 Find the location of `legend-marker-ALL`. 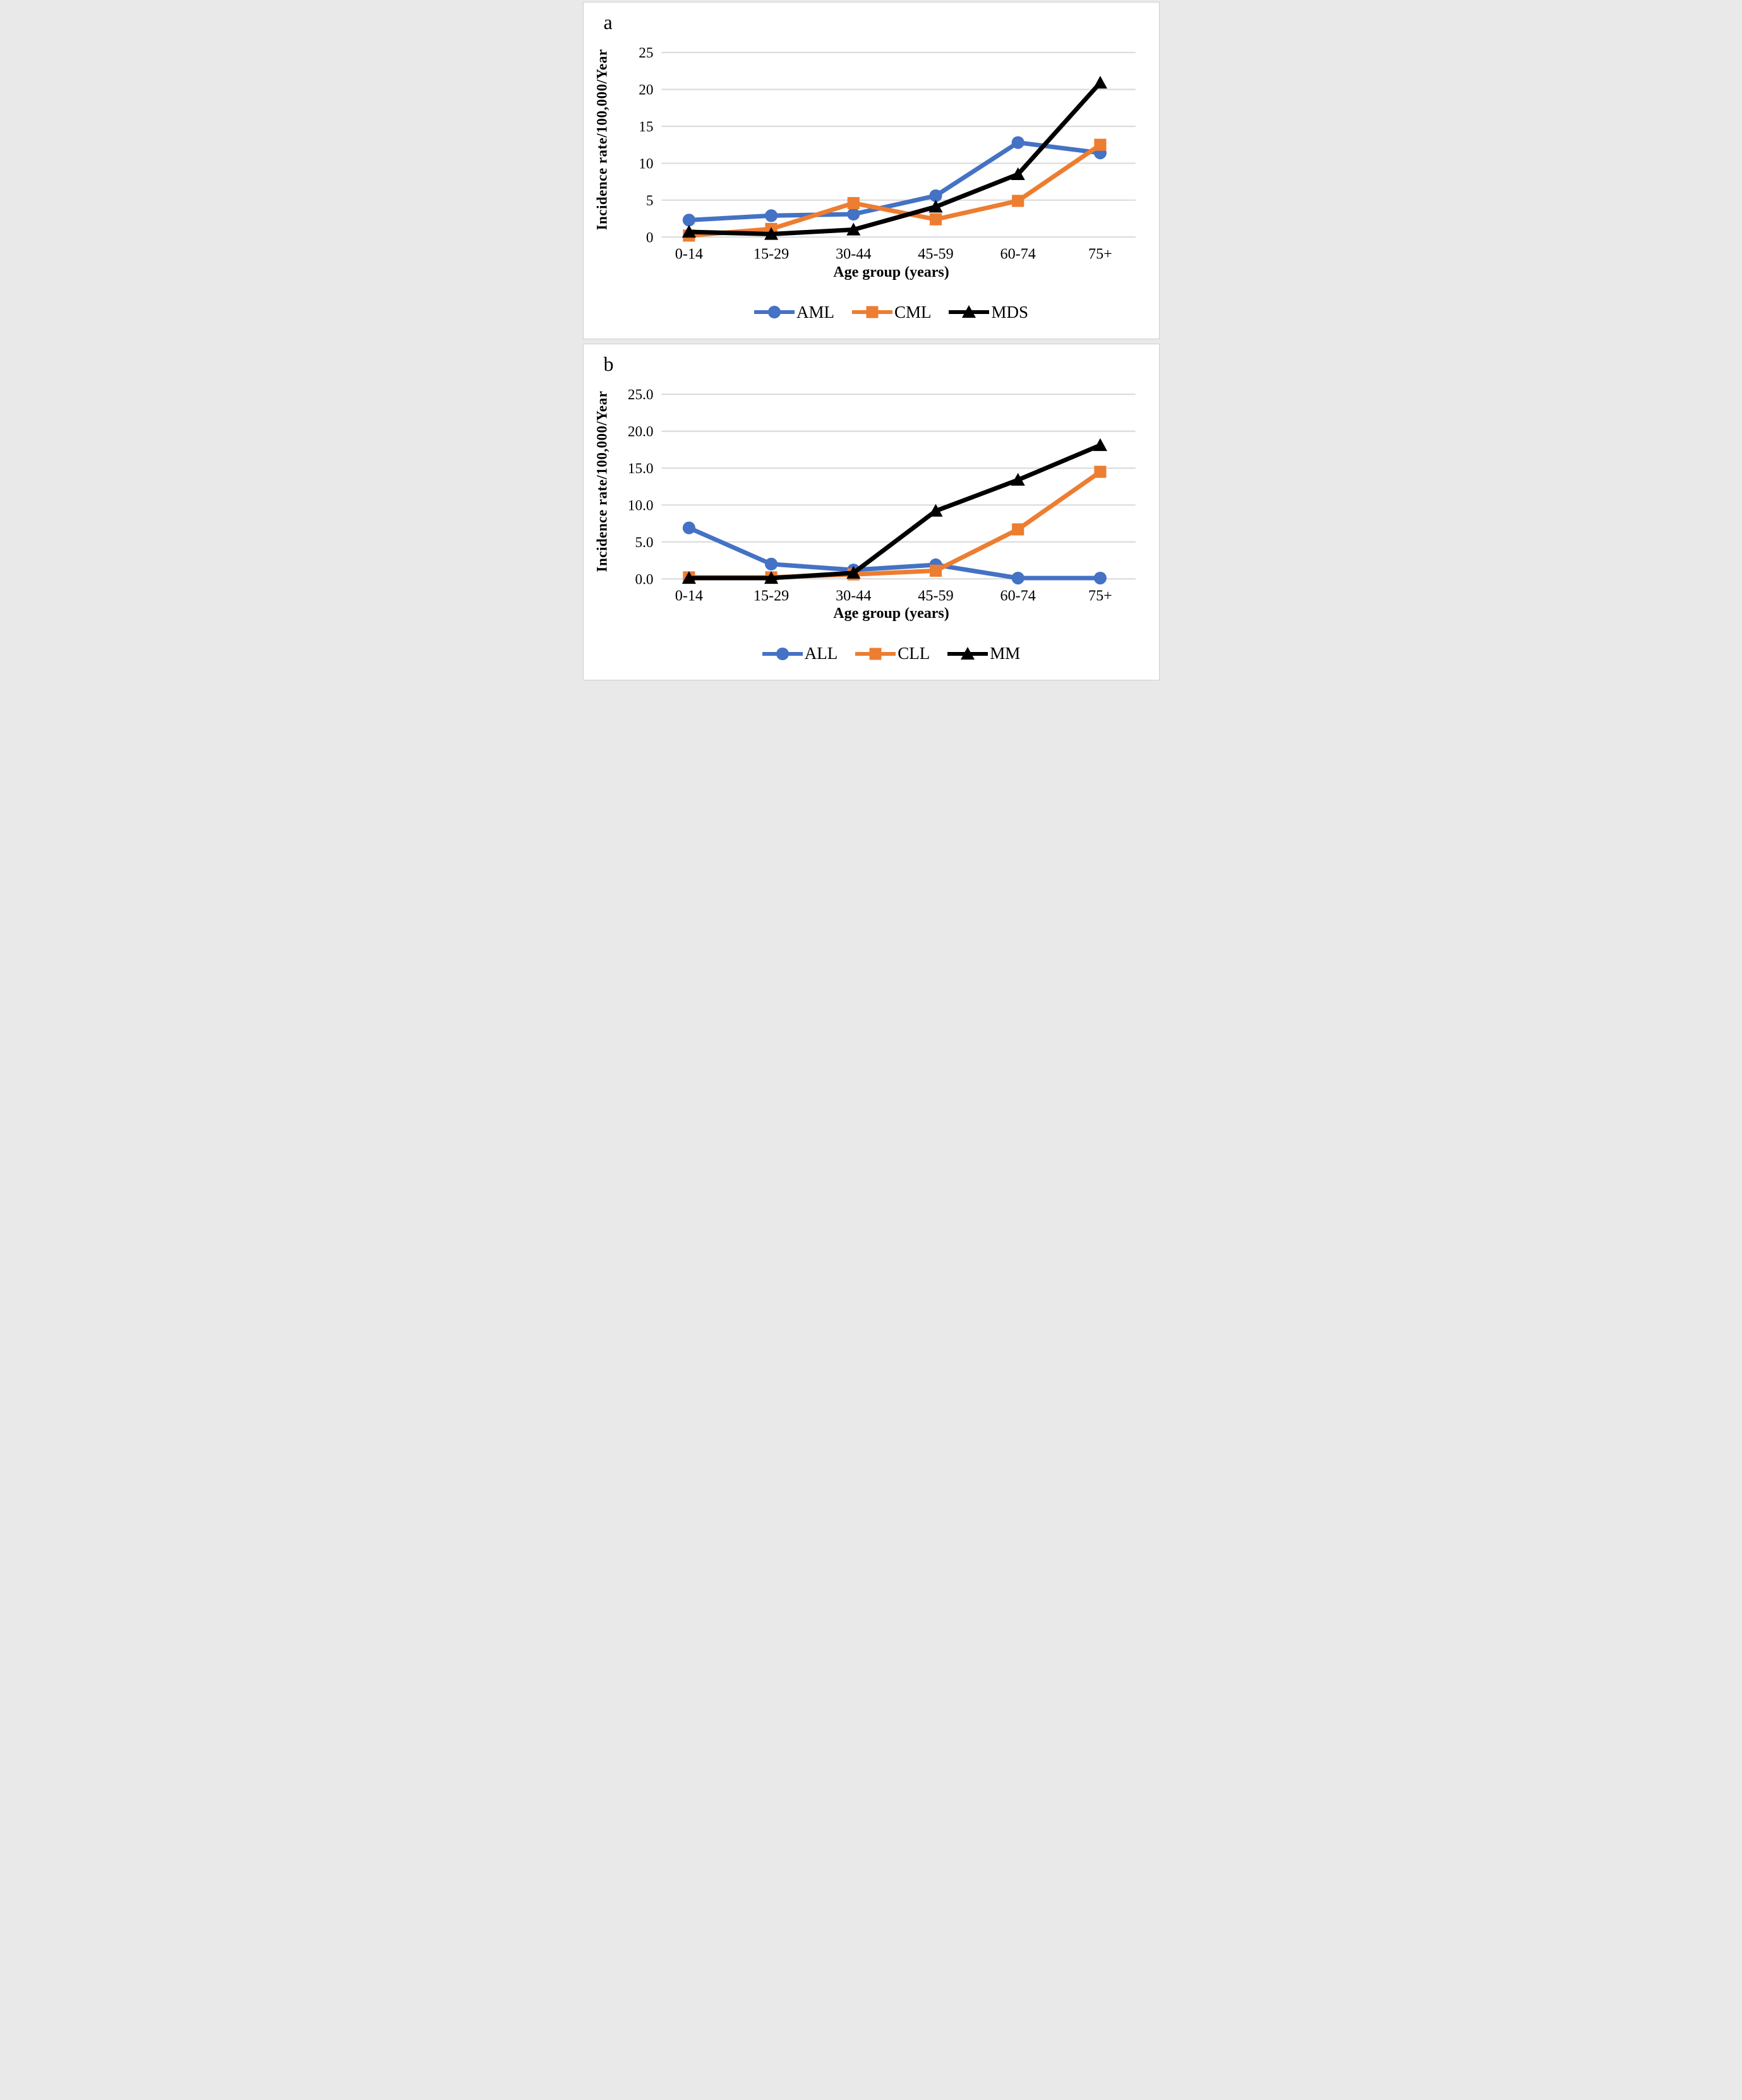

legend-marker-ALL is located at coordinates (782, 653).